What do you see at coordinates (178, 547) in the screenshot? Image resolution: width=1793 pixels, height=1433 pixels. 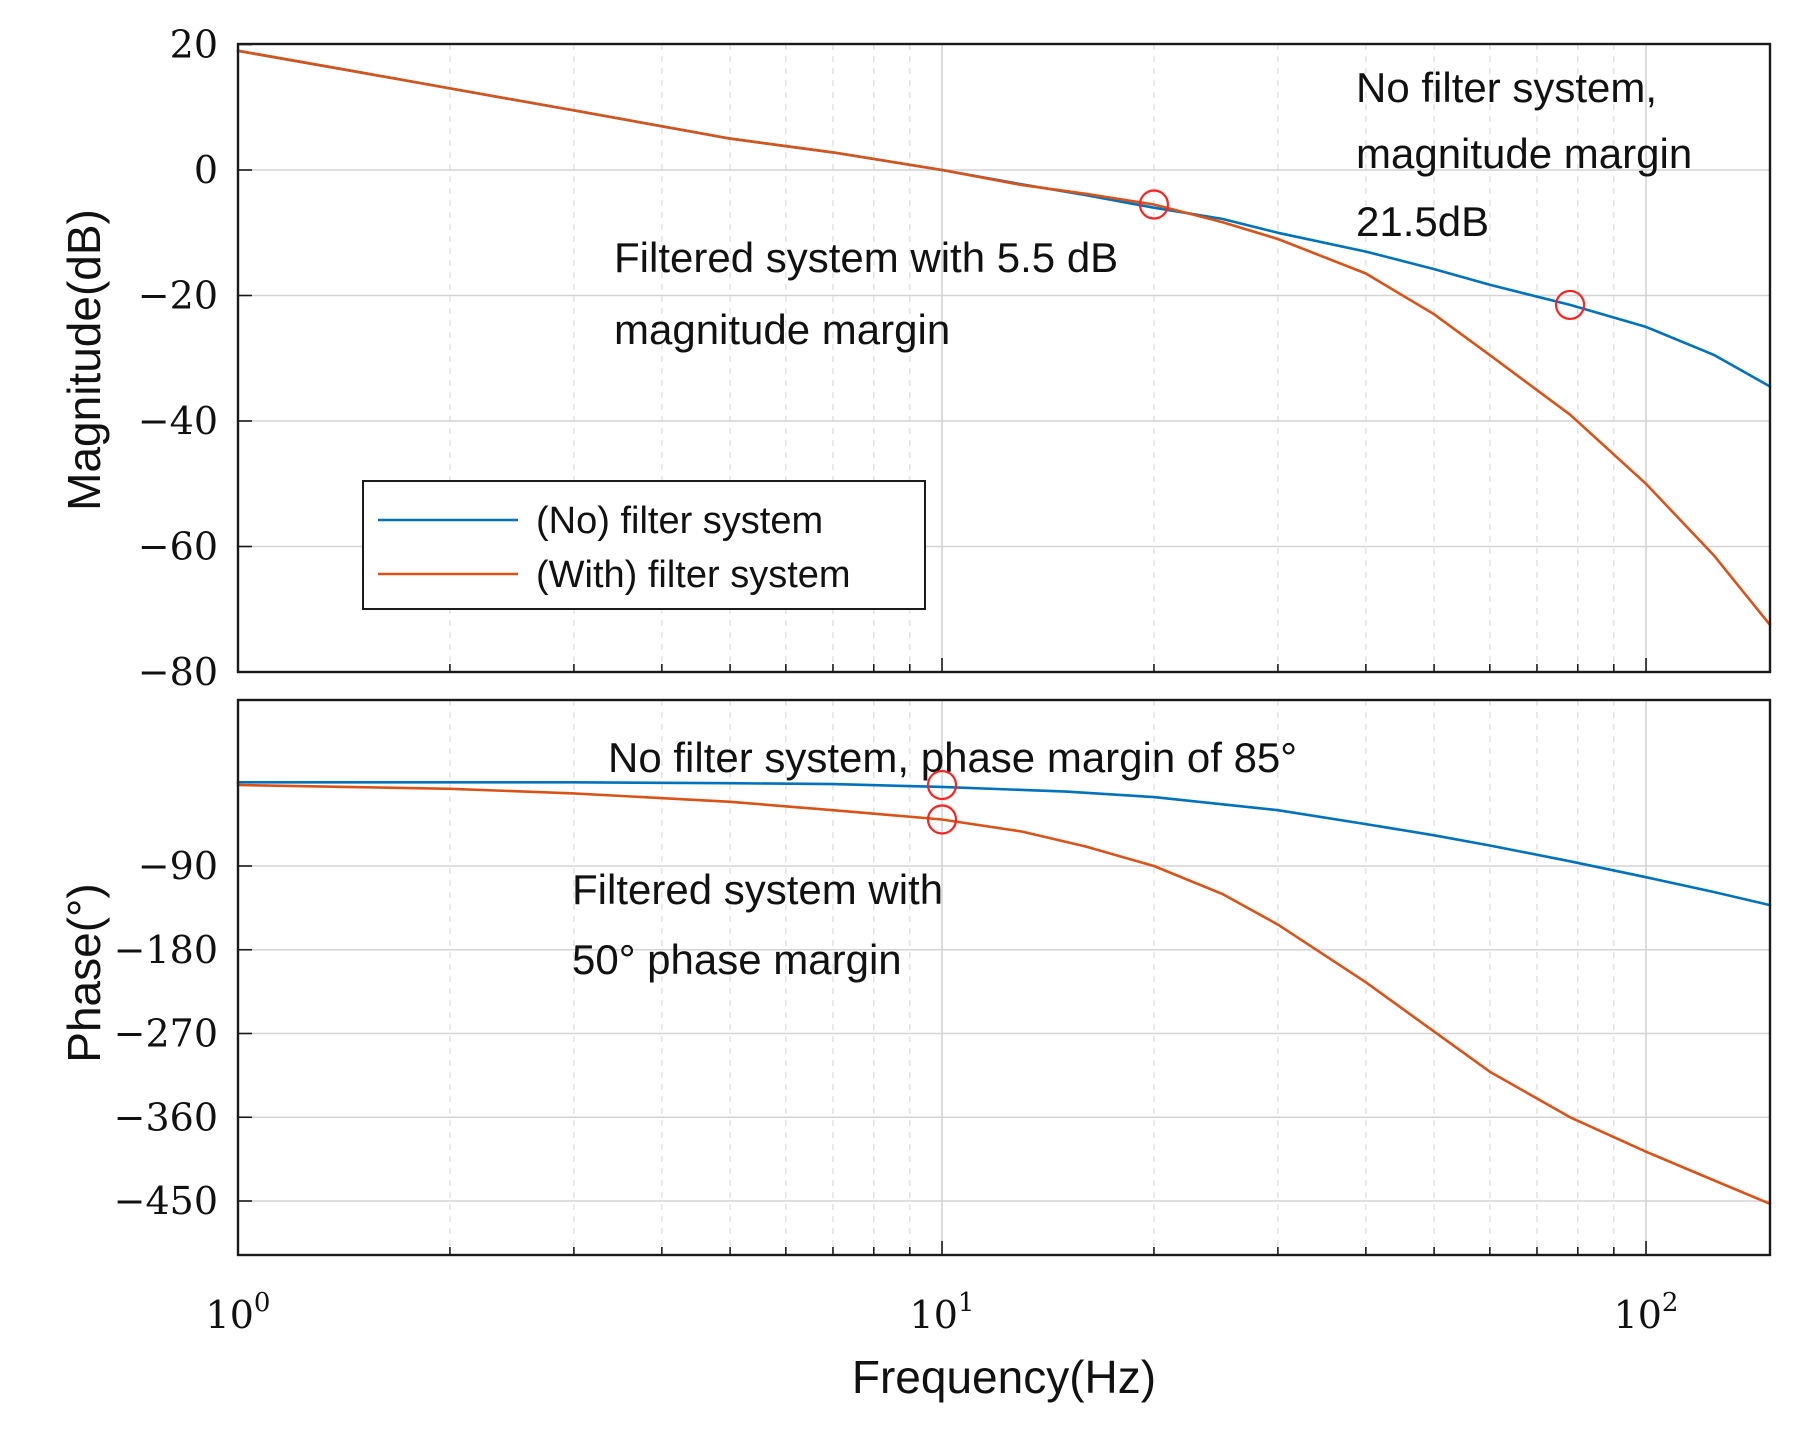 I see `magnitude-ytick-label-4: −60` at bounding box center [178, 547].